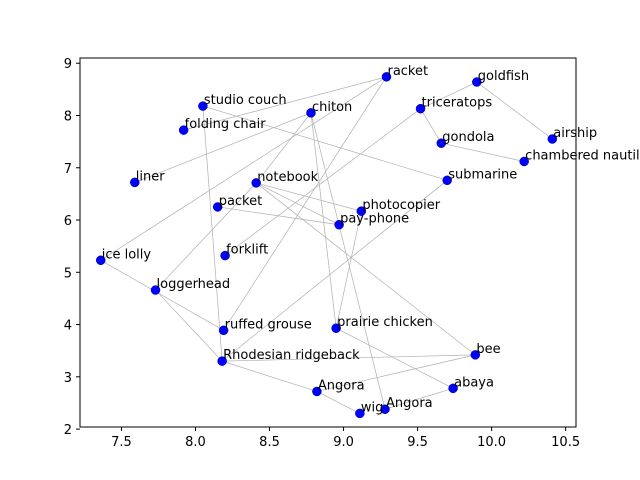 The width and height of the screenshot is (640, 480). Describe the element at coordinates (474, 382) in the screenshot. I see `point-label: abaya` at that location.